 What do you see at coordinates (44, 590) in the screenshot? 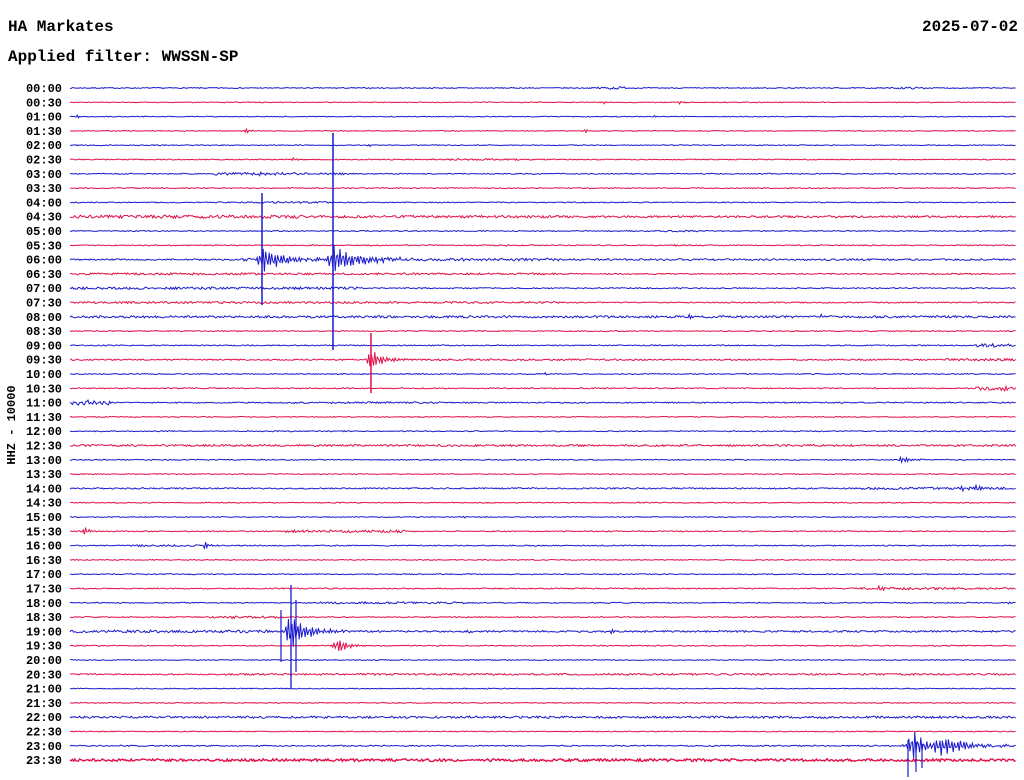
I see `time-label-17:30: 17:30` at bounding box center [44, 590].